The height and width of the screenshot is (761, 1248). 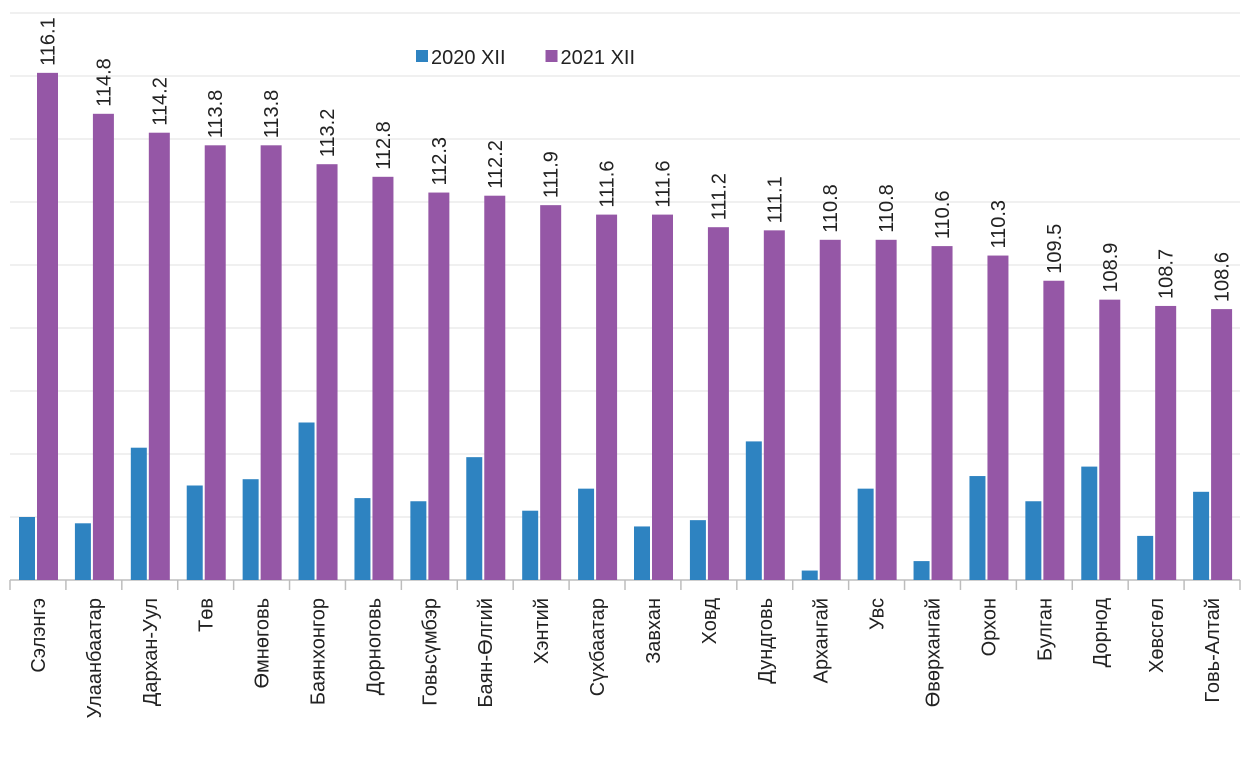 What do you see at coordinates (430, 652) in the screenshot?
I see `x-tick-label: Говьсүмбэр` at bounding box center [430, 652].